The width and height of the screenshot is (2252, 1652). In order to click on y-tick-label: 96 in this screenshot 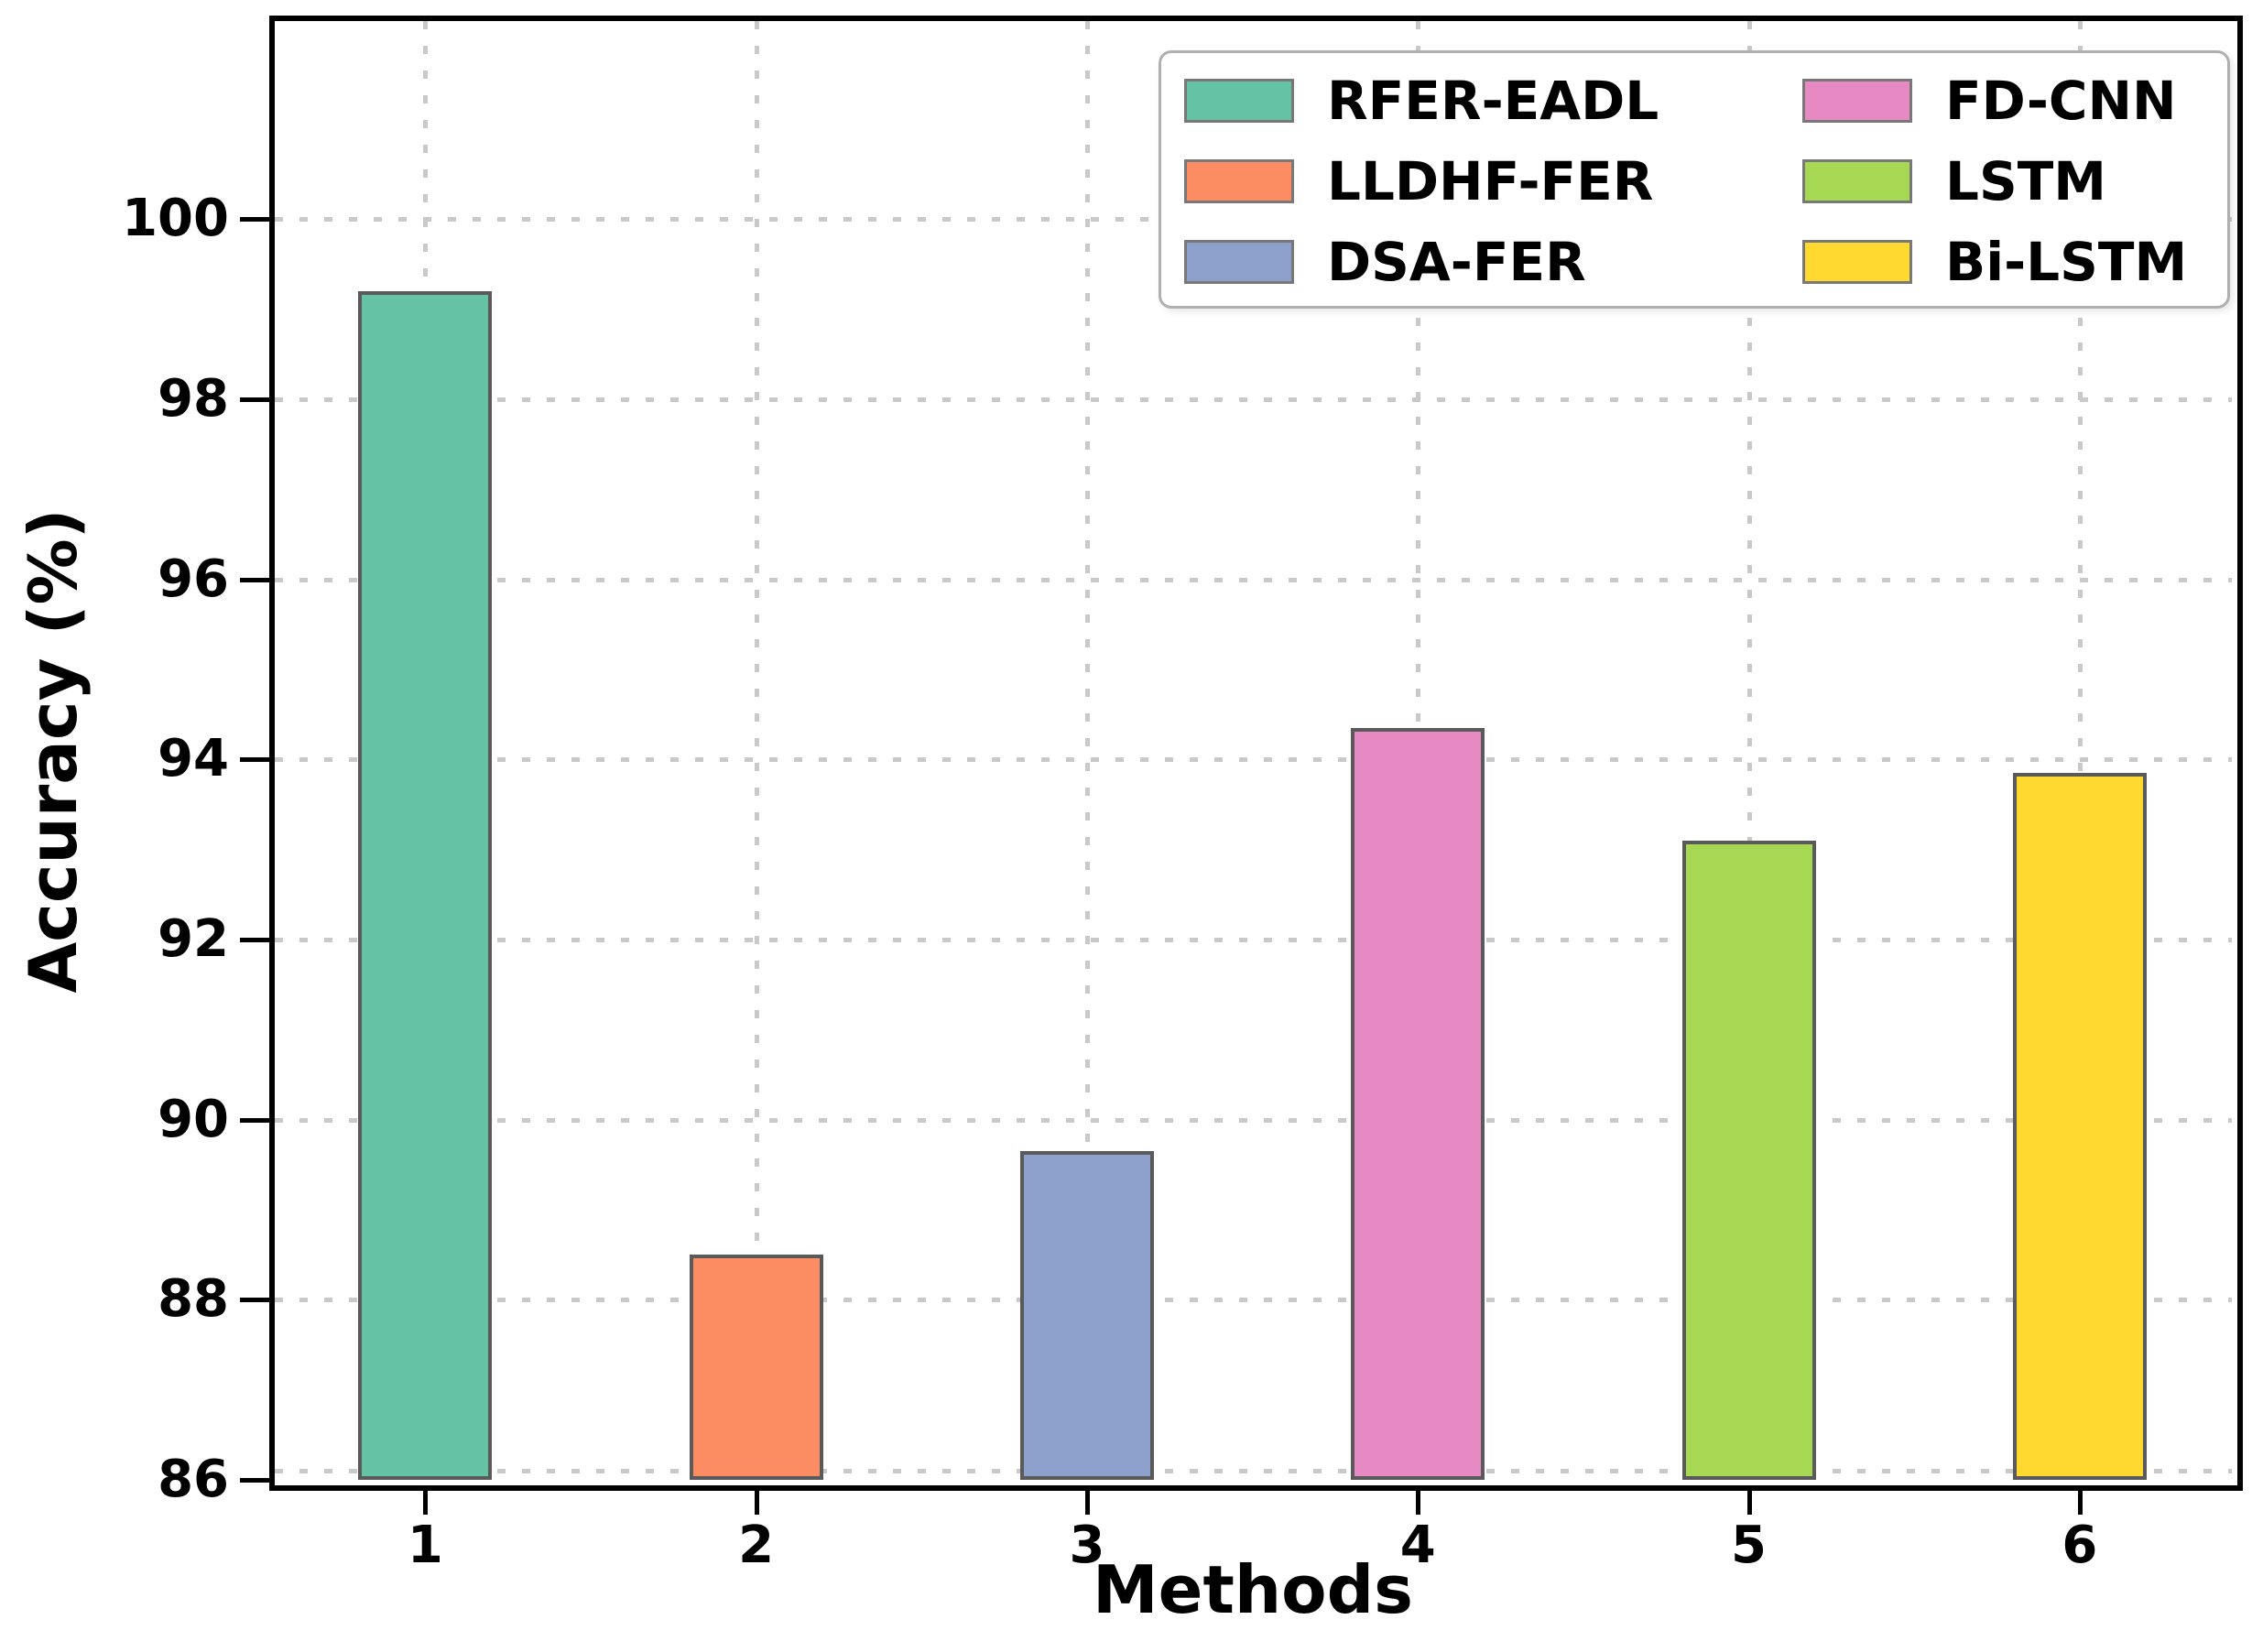, I will do `click(193, 579)`.